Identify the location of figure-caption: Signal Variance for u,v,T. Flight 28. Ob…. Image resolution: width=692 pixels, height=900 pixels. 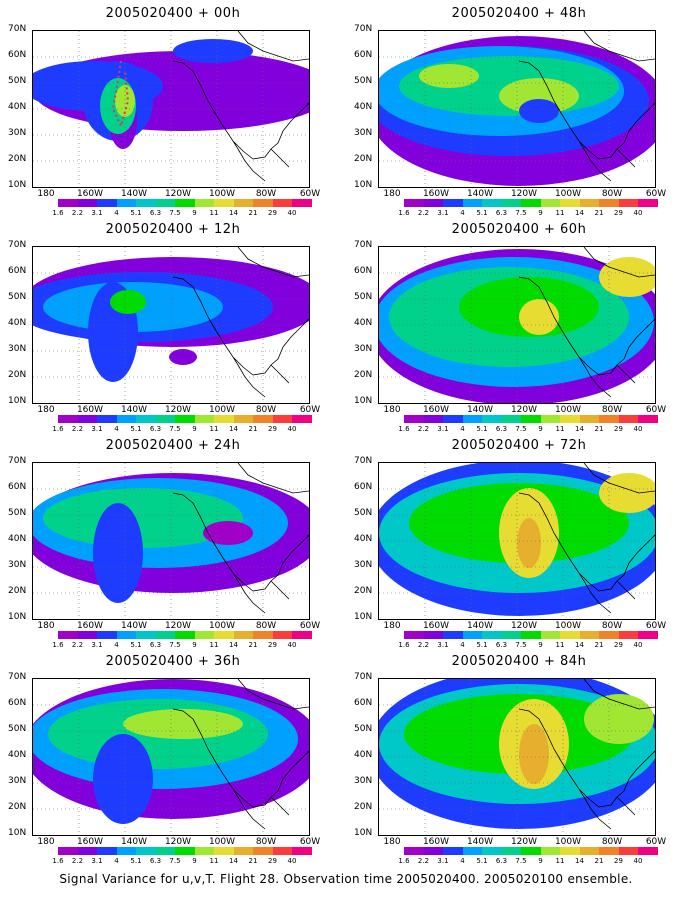
(346, 879).